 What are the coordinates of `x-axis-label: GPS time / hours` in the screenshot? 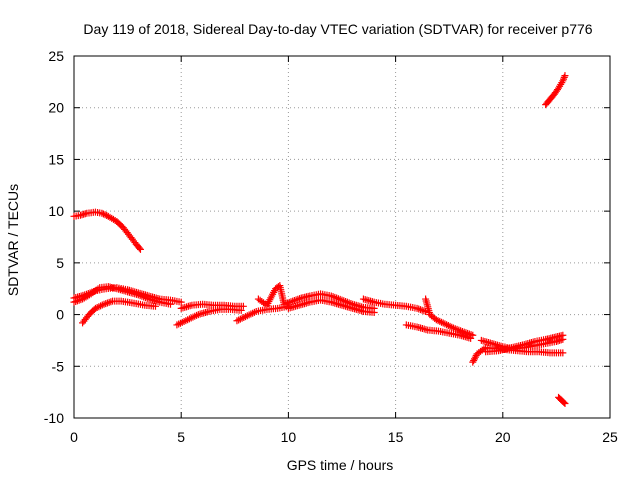 It's located at (340, 465).